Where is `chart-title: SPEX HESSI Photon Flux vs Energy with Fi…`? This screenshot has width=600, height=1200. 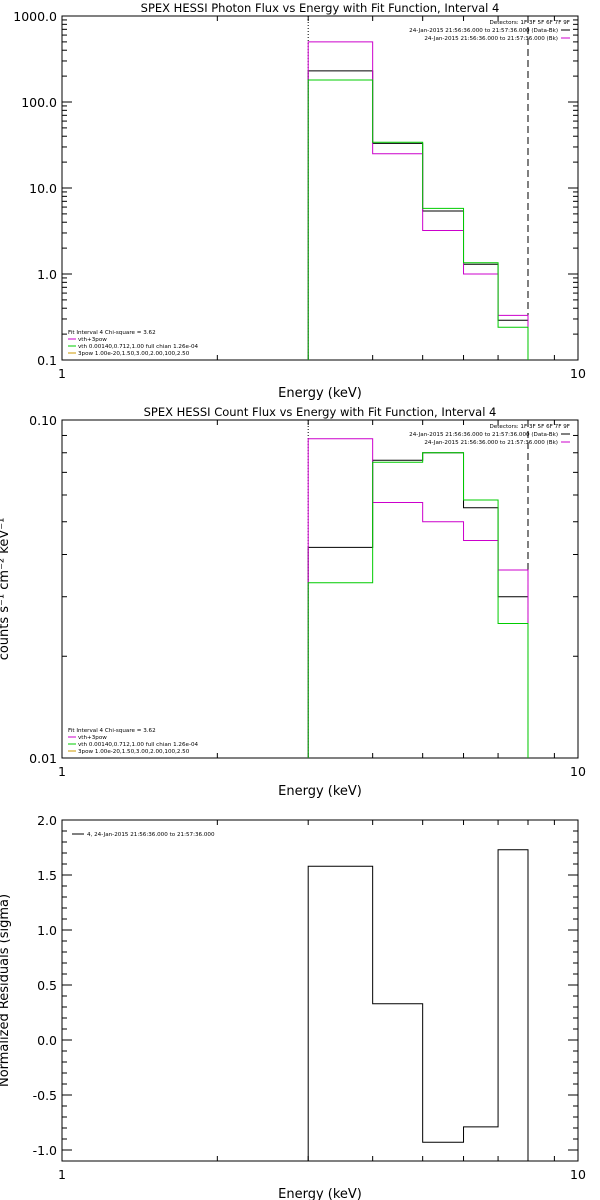 chart-title: SPEX HESSI Photon Flux vs Energy with Fi… is located at coordinates (320, 8).